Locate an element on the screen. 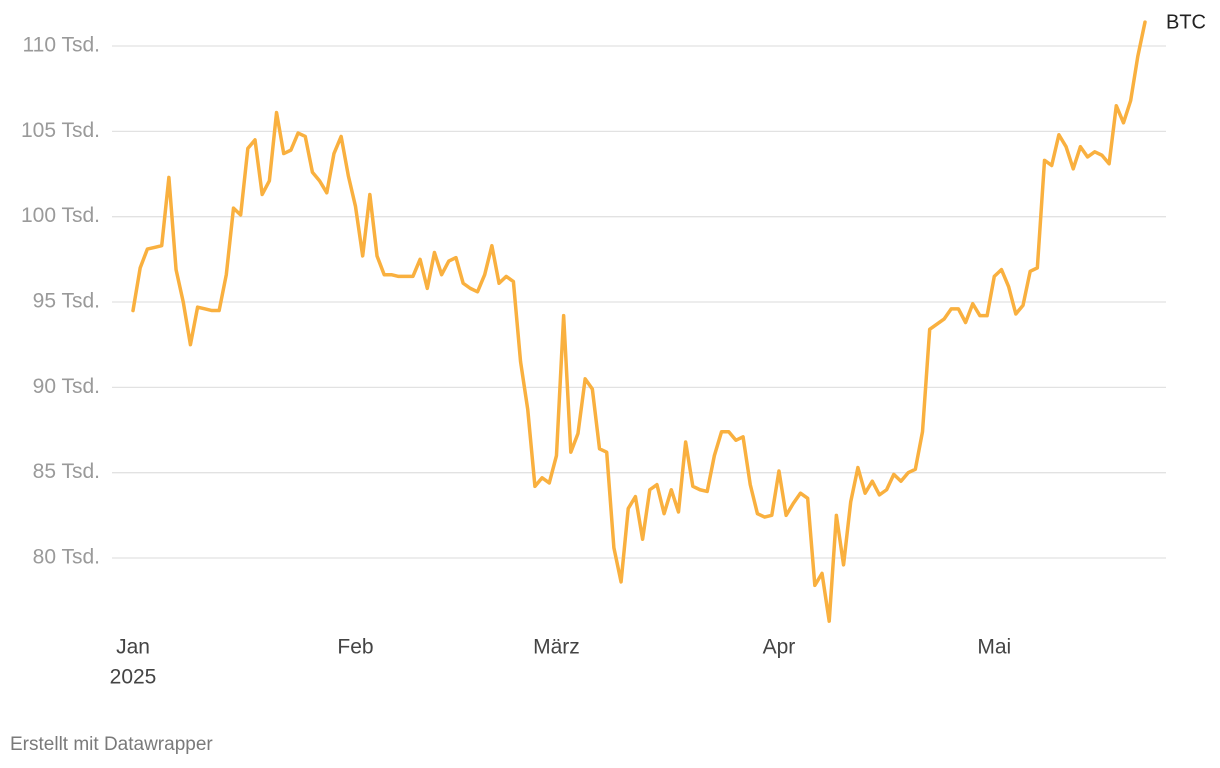  footer: Erstellt mit Datawrapper is located at coordinates (111, 744).